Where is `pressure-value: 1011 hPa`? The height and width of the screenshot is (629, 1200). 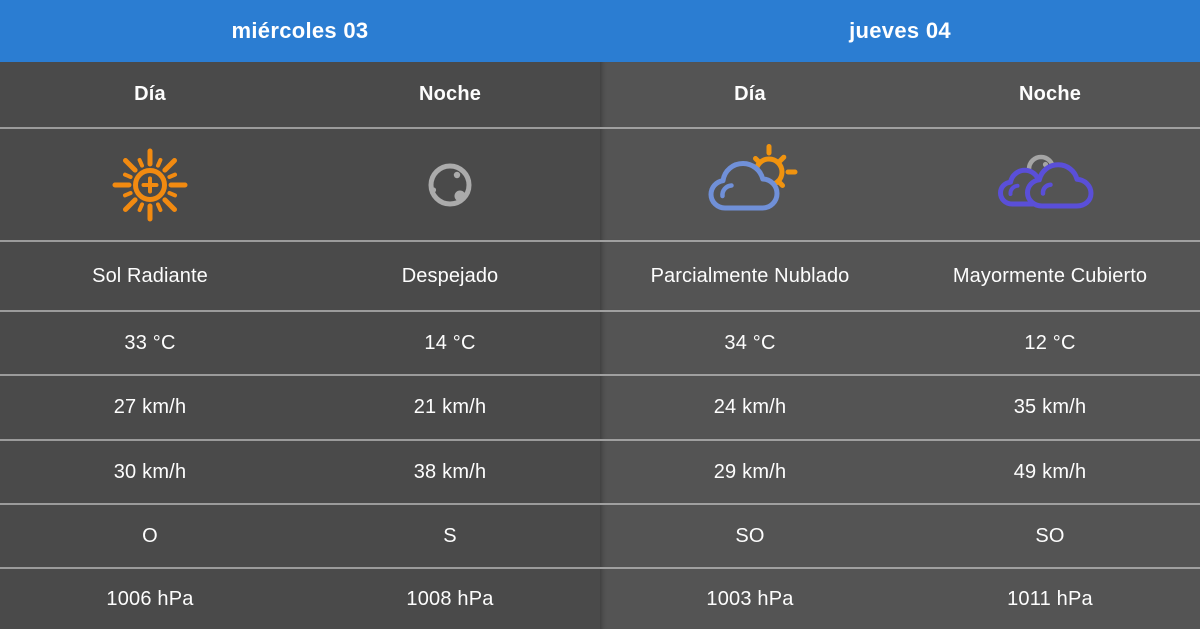
pressure-value: 1011 hPa is located at coordinates (1050, 598).